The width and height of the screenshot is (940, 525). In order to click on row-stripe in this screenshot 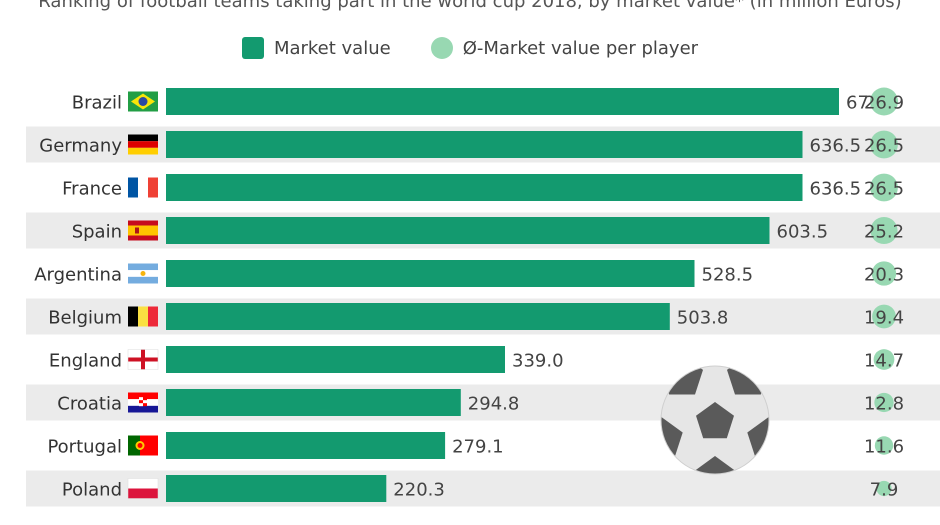, I will do `click(483, 488)`.